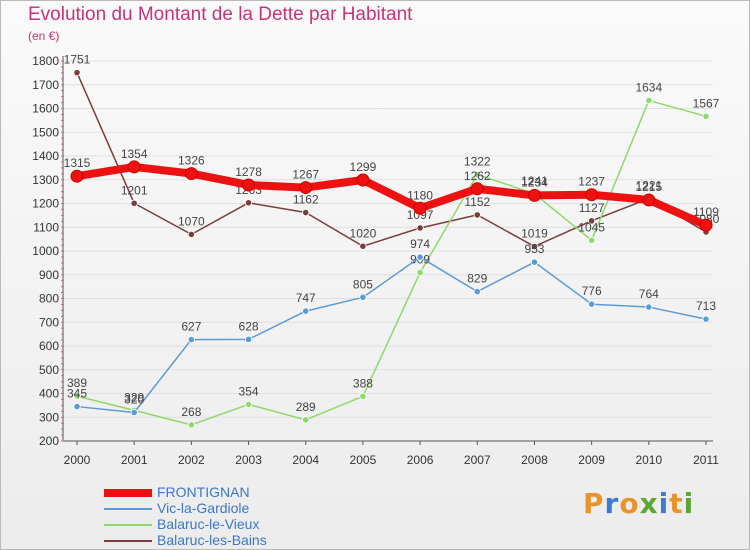 This screenshot has width=750, height=550. I want to click on data-label: 805, so click(363, 284).